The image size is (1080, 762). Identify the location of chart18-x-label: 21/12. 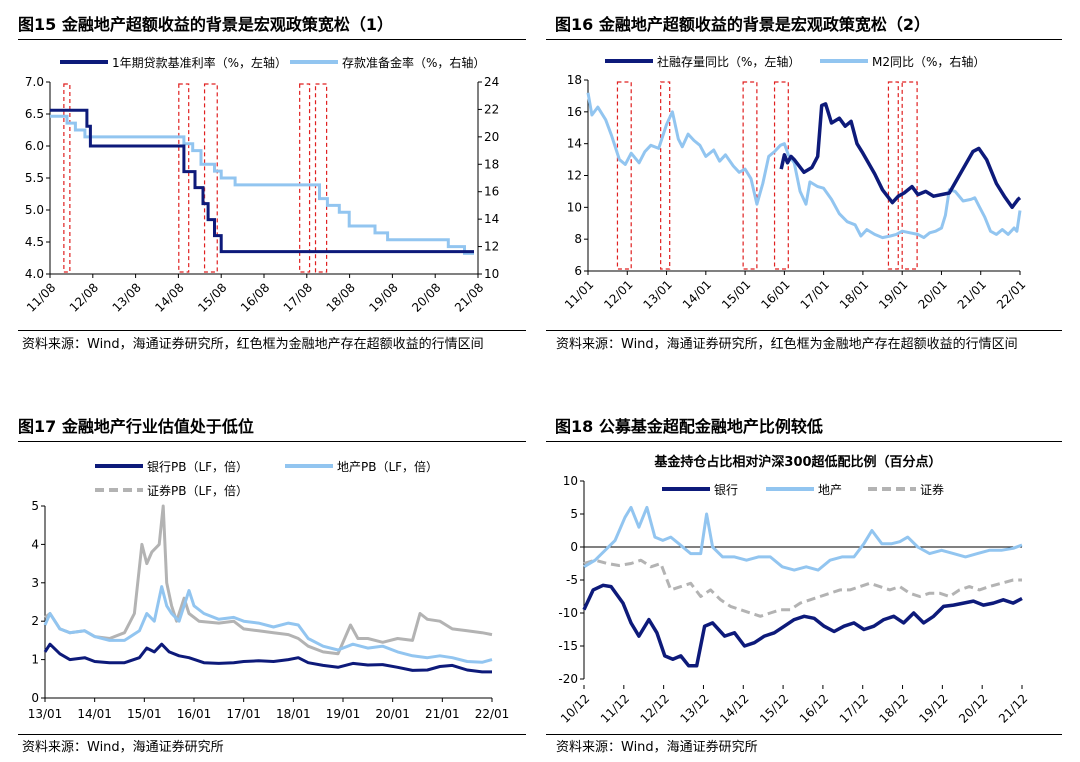
(1013, 708).